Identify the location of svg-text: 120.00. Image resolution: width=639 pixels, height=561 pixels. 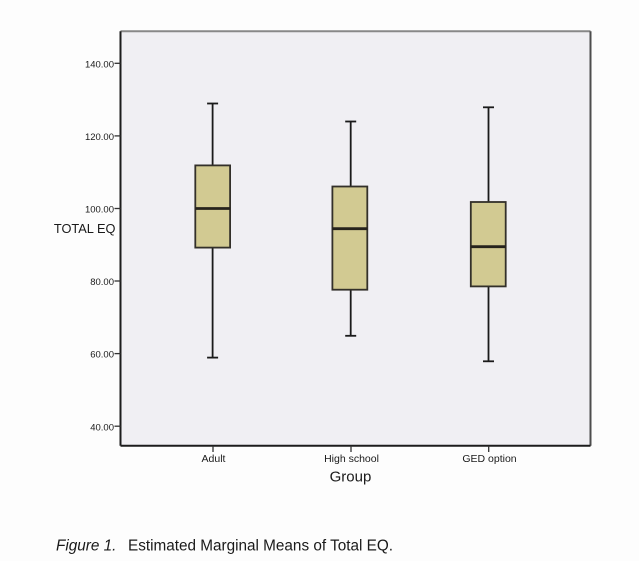
(99, 137).